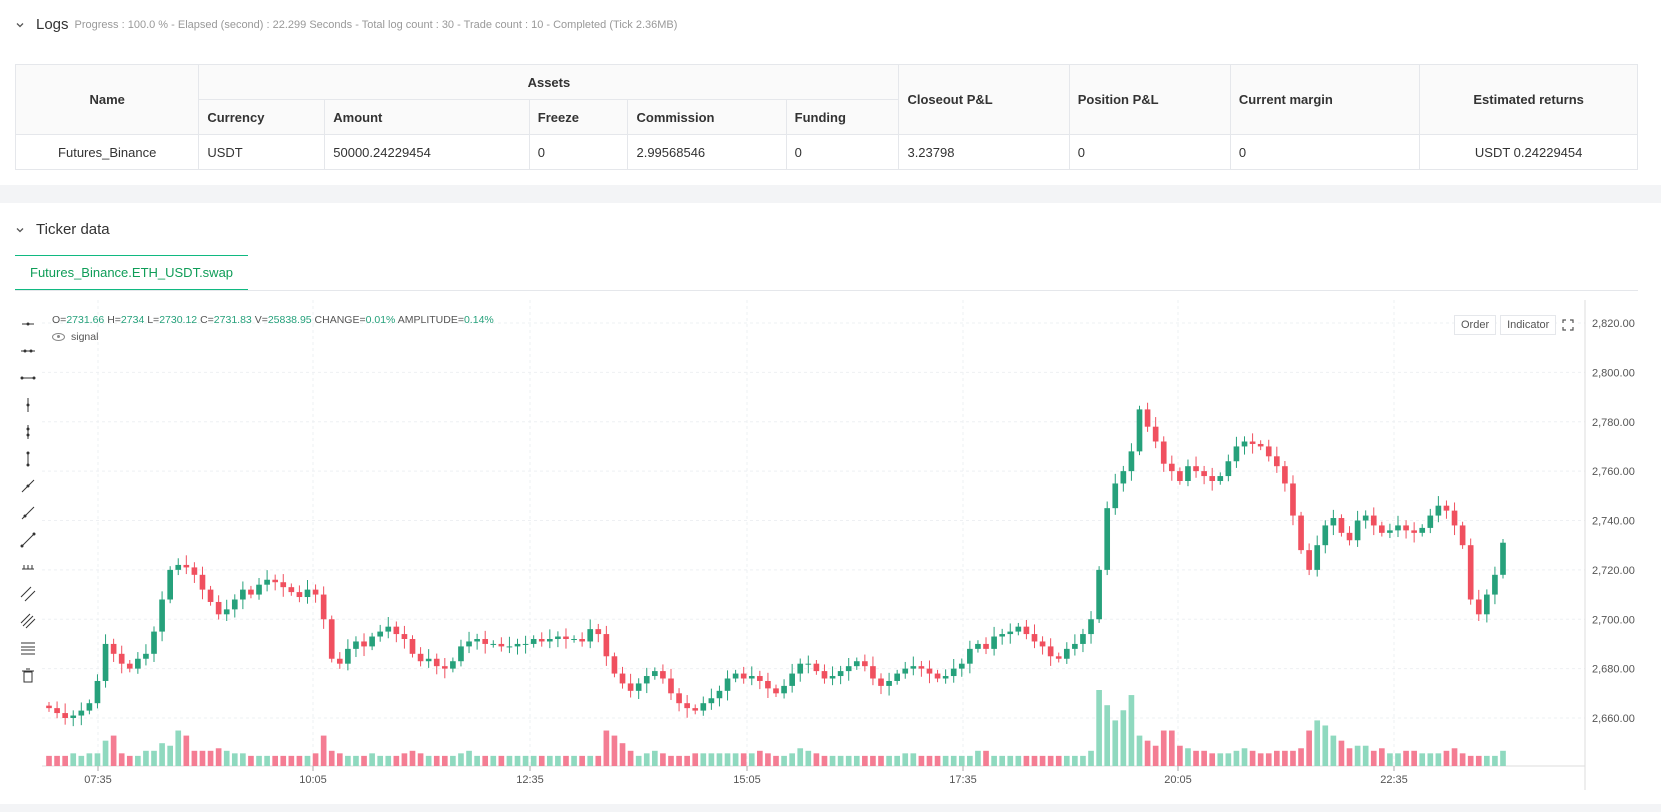 This screenshot has width=1661, height=812. I want to click on tab-eth-usdt-swap: Futures_Binance.ETH_USDT.swap, so click(132, 273).